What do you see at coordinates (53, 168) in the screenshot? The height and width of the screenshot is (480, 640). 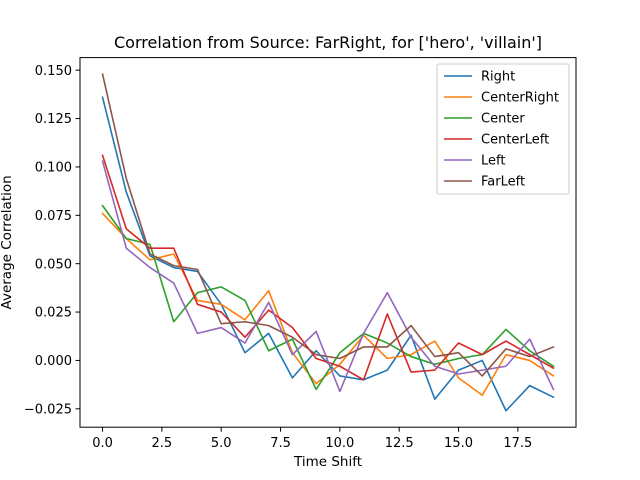 I see `y-tick-label: 0.100` at bounding box center [53, 168].